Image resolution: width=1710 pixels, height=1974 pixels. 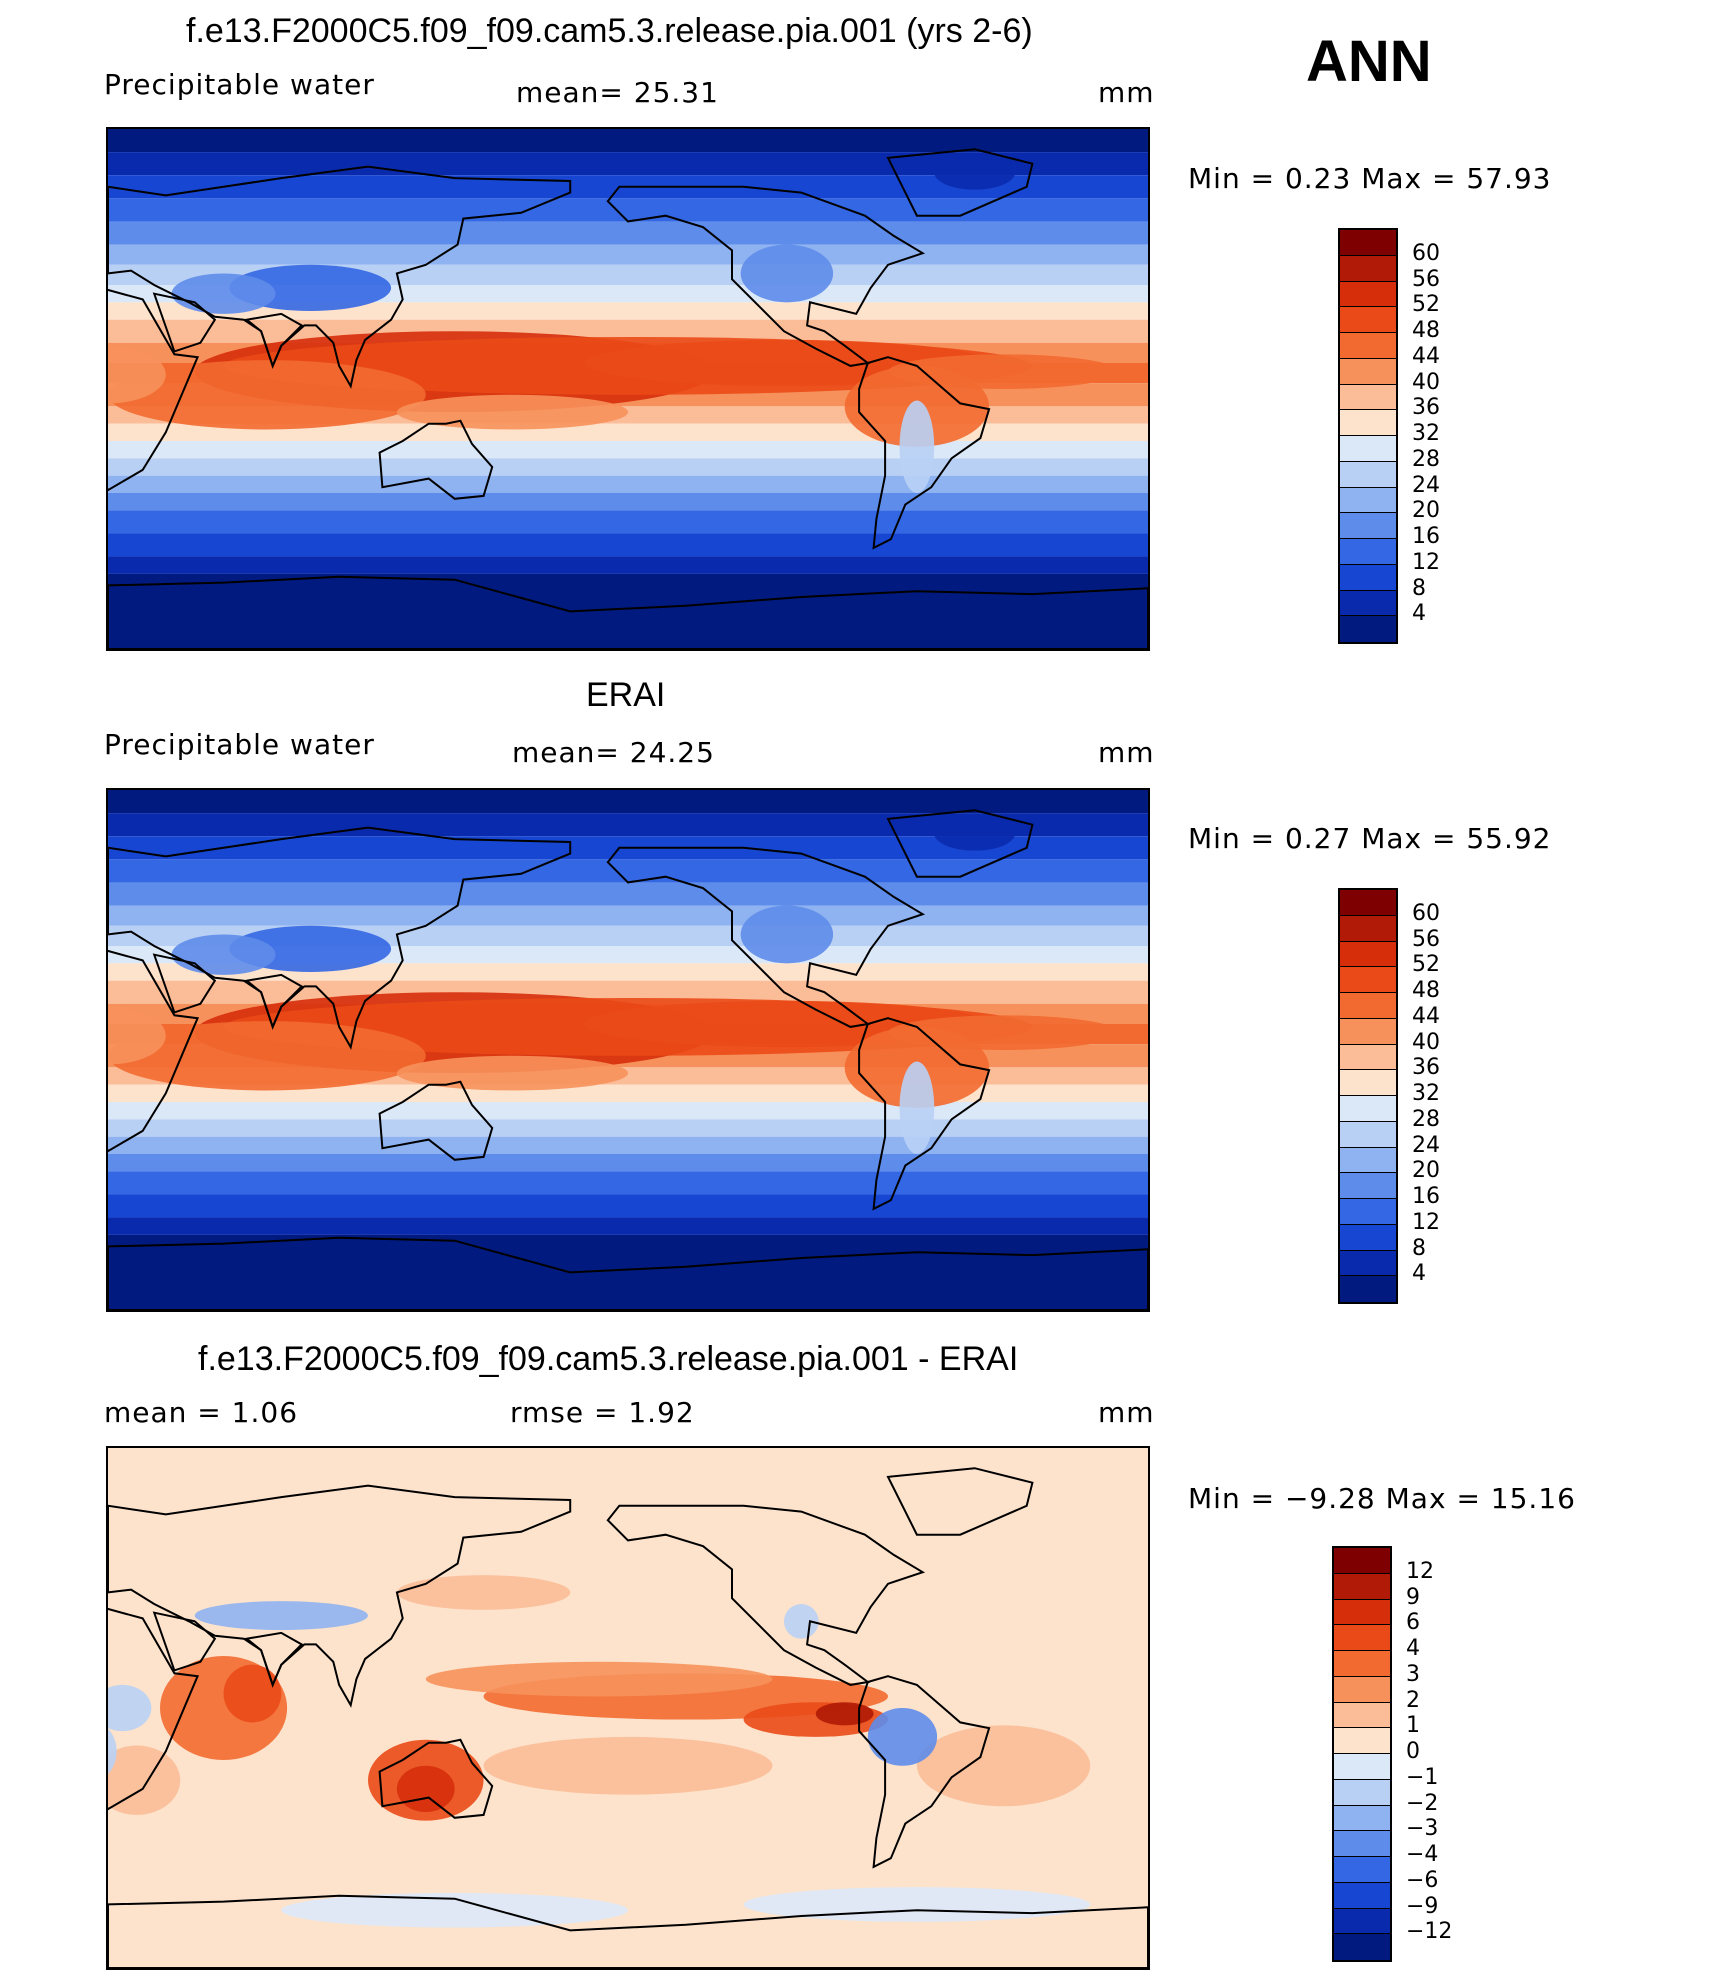 What do you see at coordinates (1426, 382) in the screenshot?
I see `colorbar-tick-label: 40` at bounding box center [1426, 382].